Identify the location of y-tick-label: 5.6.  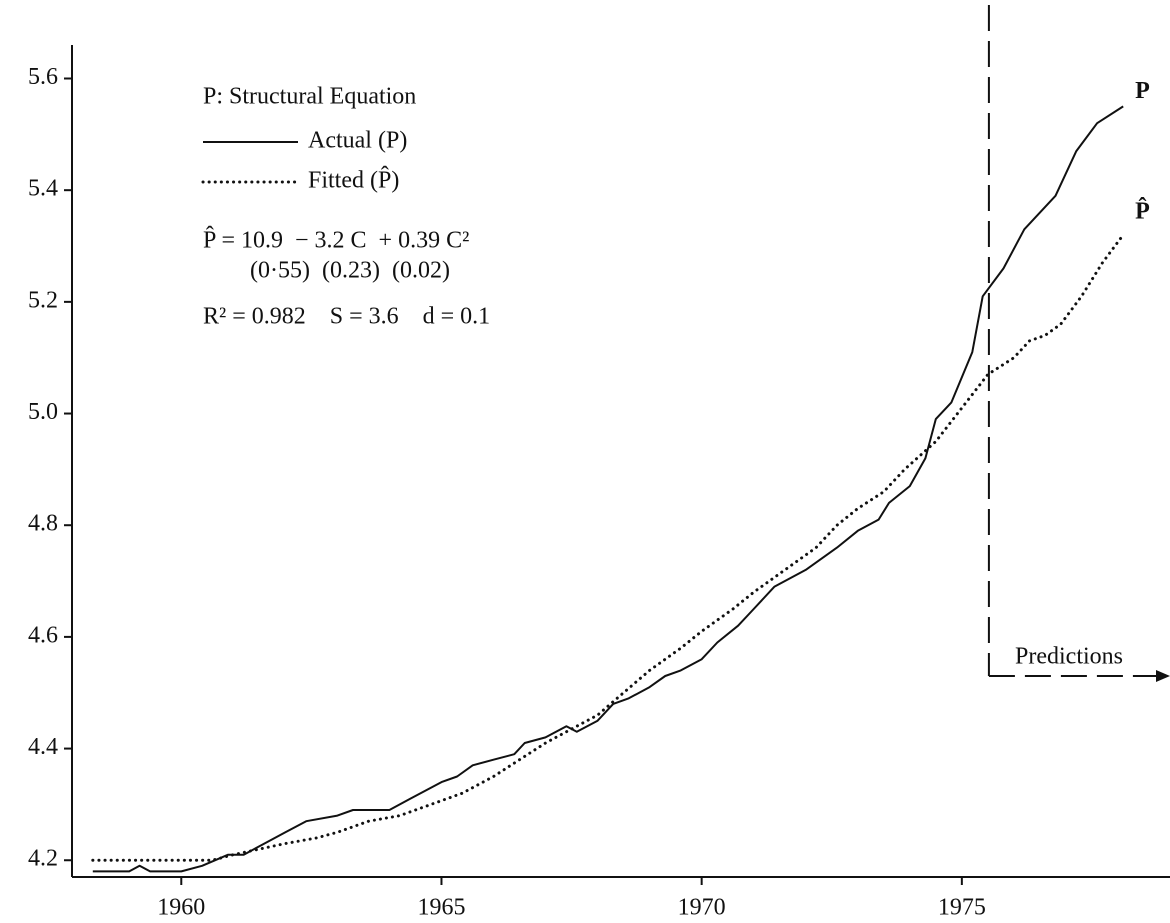
(43, 77).